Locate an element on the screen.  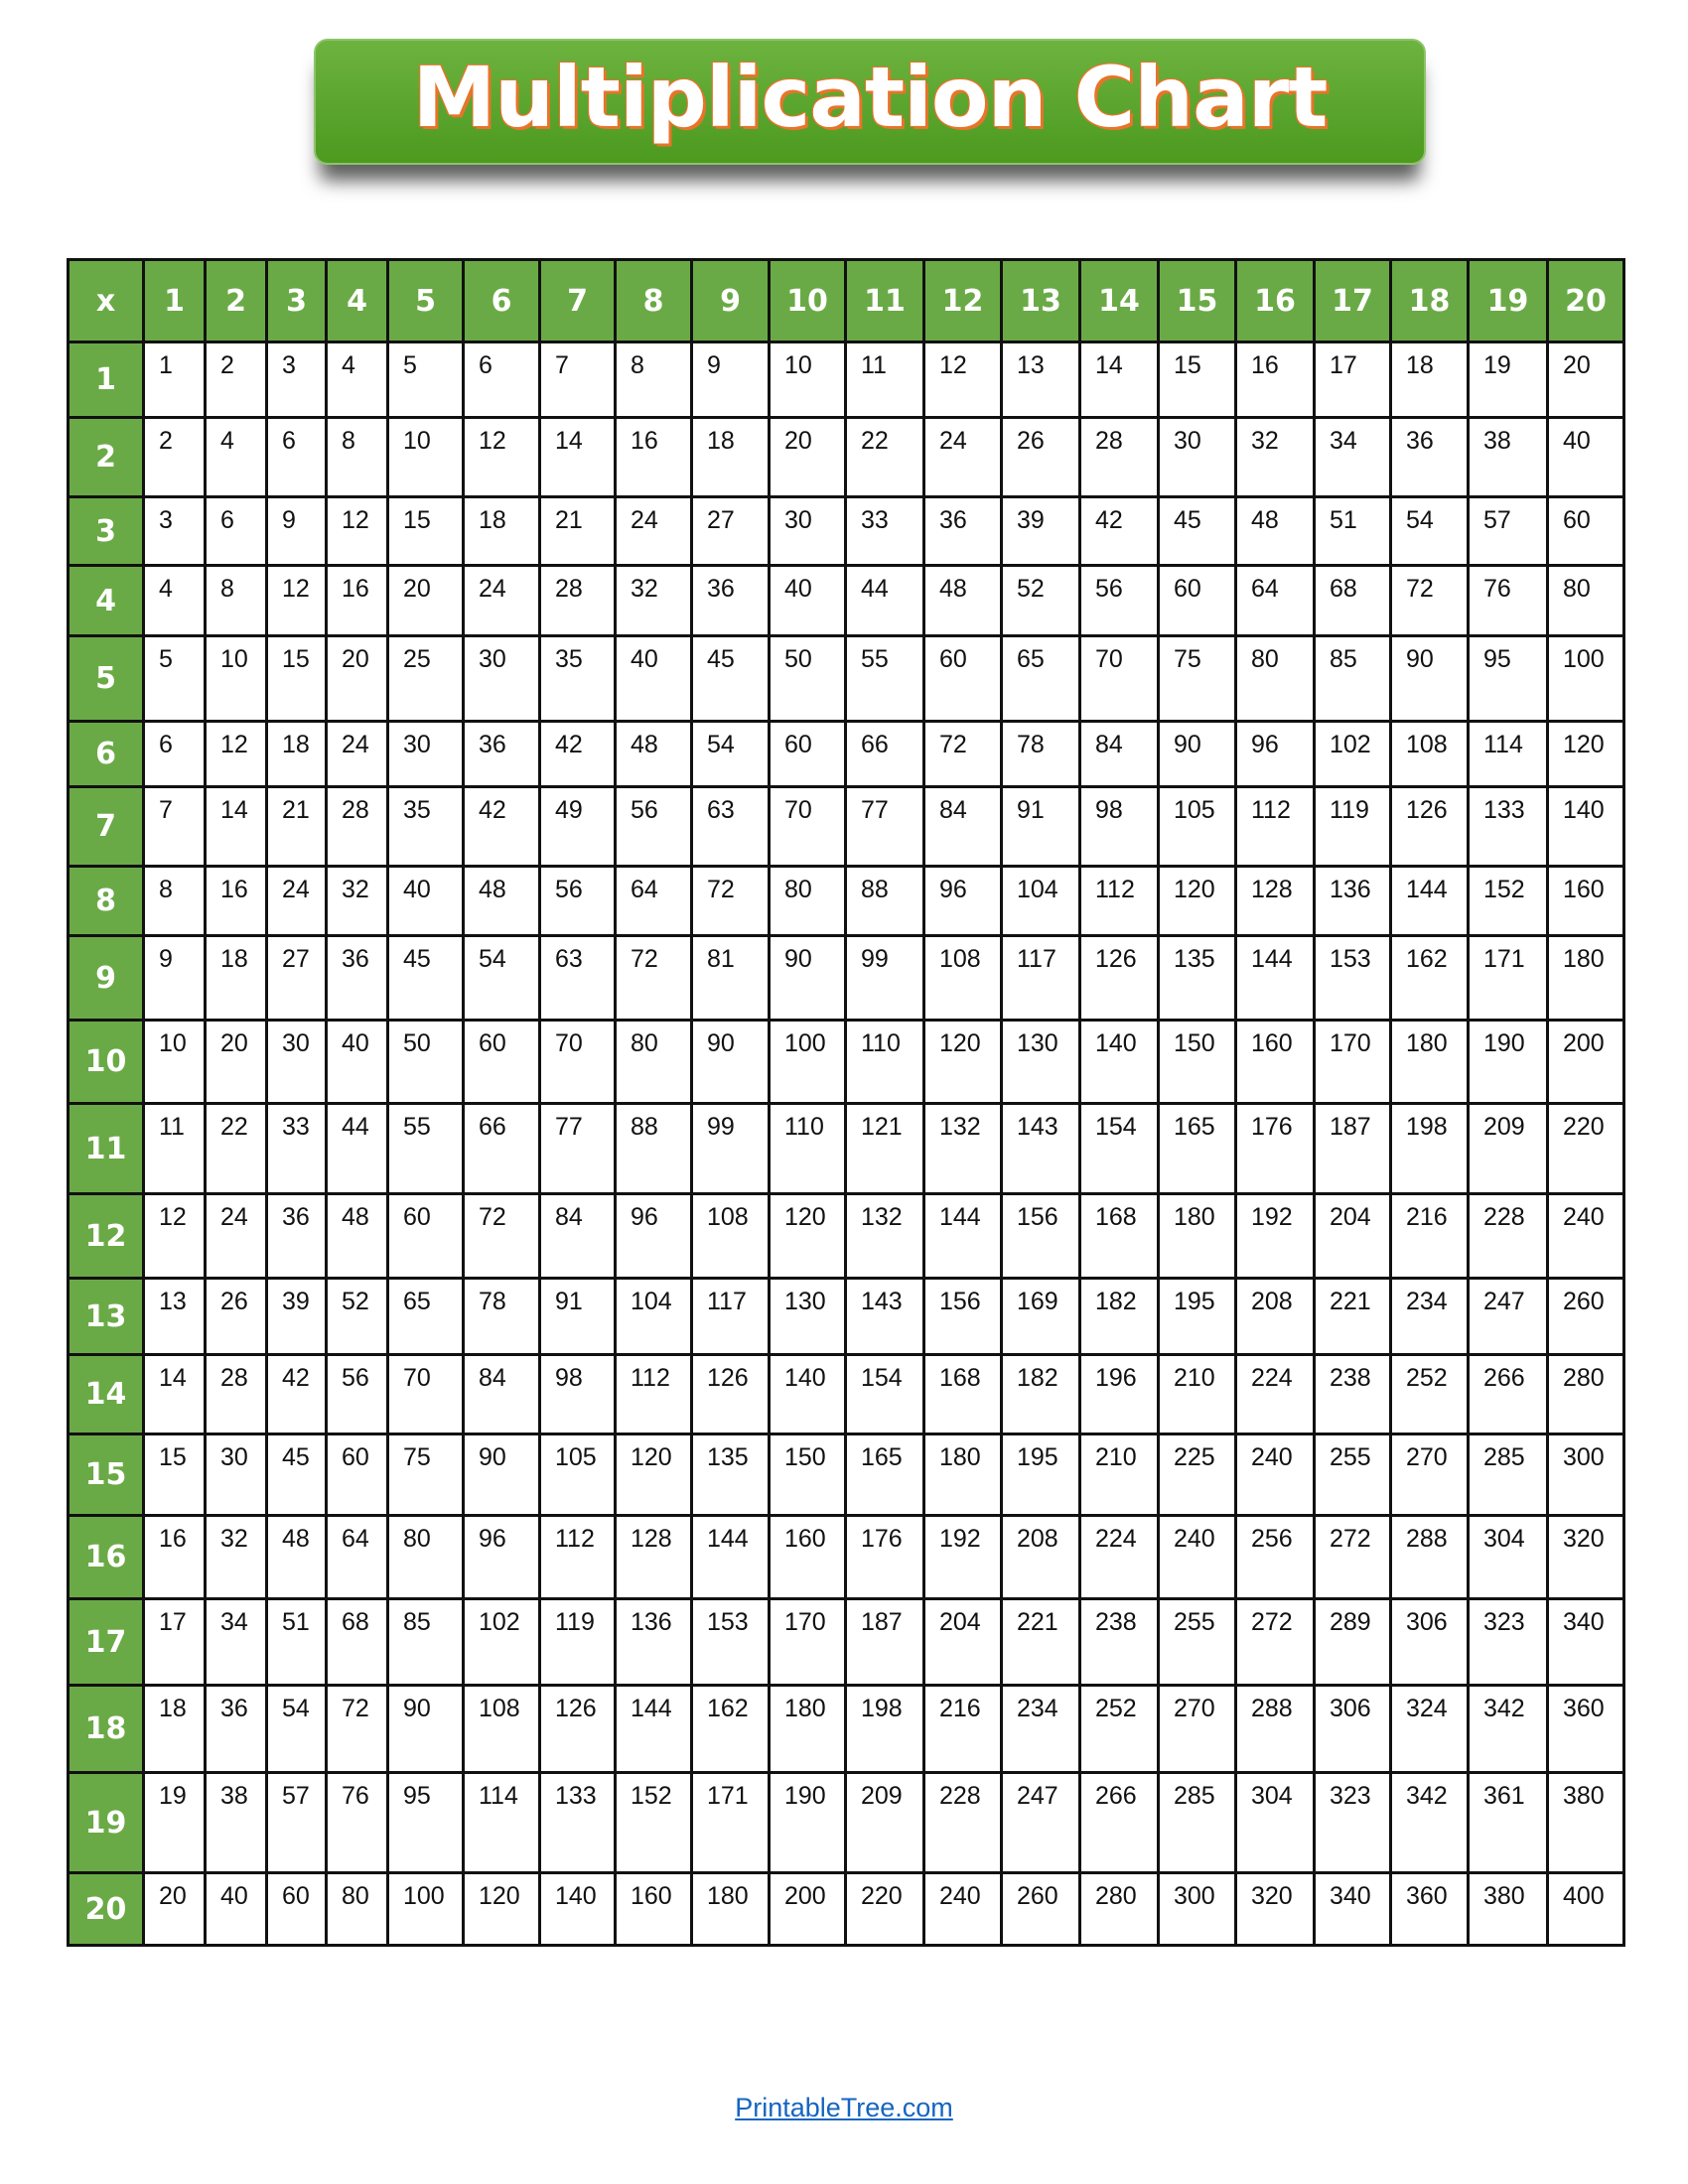
table-cell: 39 is located at coordinates (298, 1318).